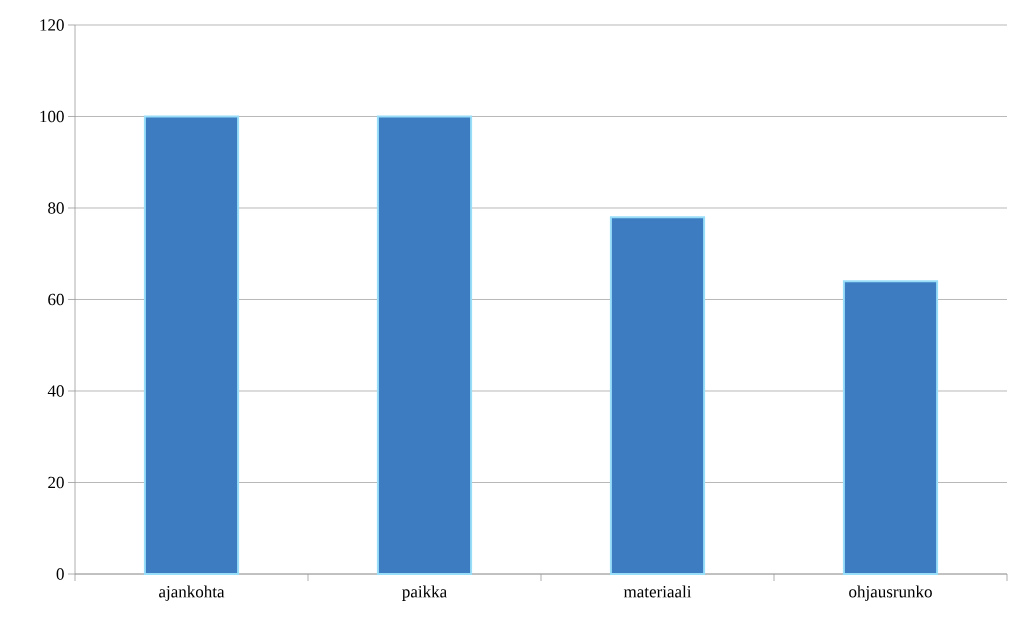  I want to click on x-tick-label: ohjausrunko, so click(890, 593).